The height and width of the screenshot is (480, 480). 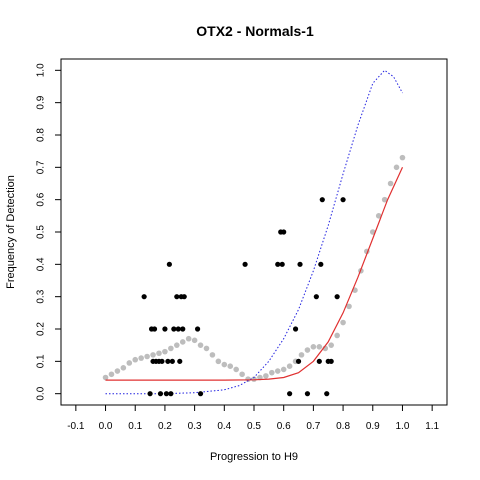 I want to click on y-axis: 0.0 0.1 0.2 0.3 0.4 0.5 0.6 0.7 0.8 0.9 1.0, so click(x=48, y=232).